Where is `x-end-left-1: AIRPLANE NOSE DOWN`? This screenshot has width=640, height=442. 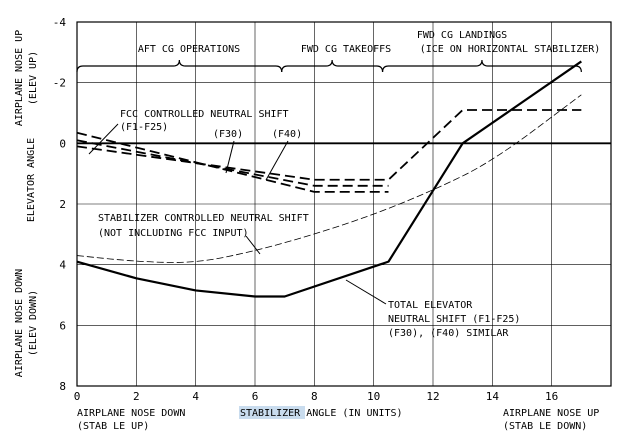
x-end-left-1: AIRPLANE NOSE DOWN is located at coordinates (131, 413).